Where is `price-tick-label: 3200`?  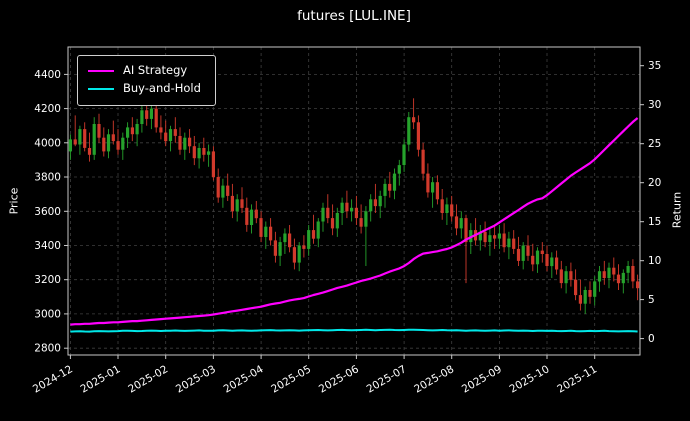
price-tick-label: 3200 is located at coordinates (47, 280).